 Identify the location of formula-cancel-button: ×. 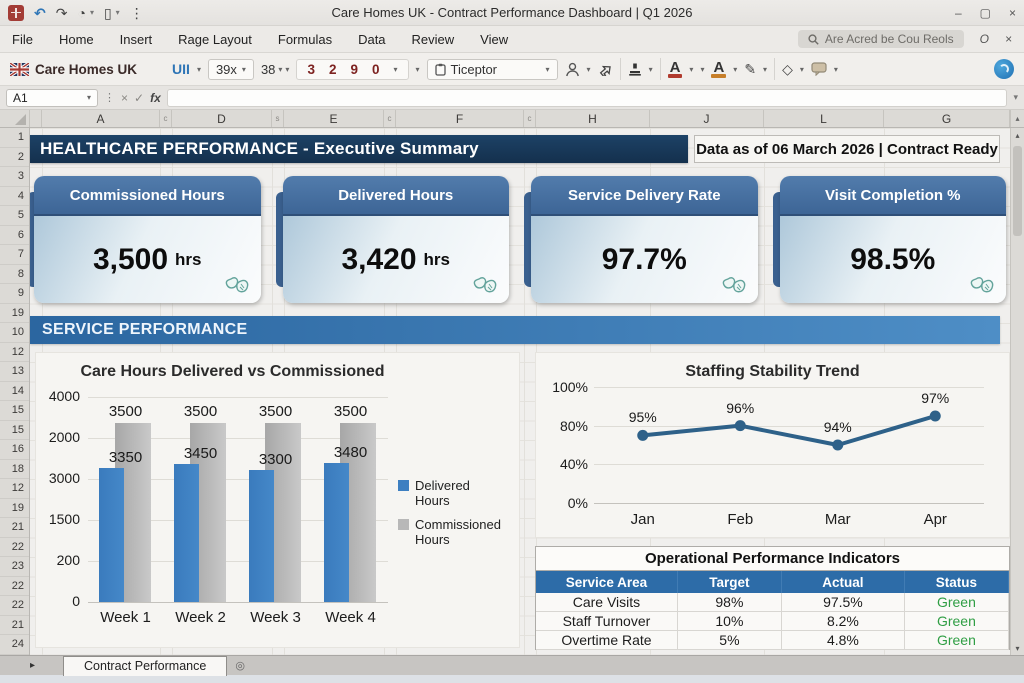
(125, 97).